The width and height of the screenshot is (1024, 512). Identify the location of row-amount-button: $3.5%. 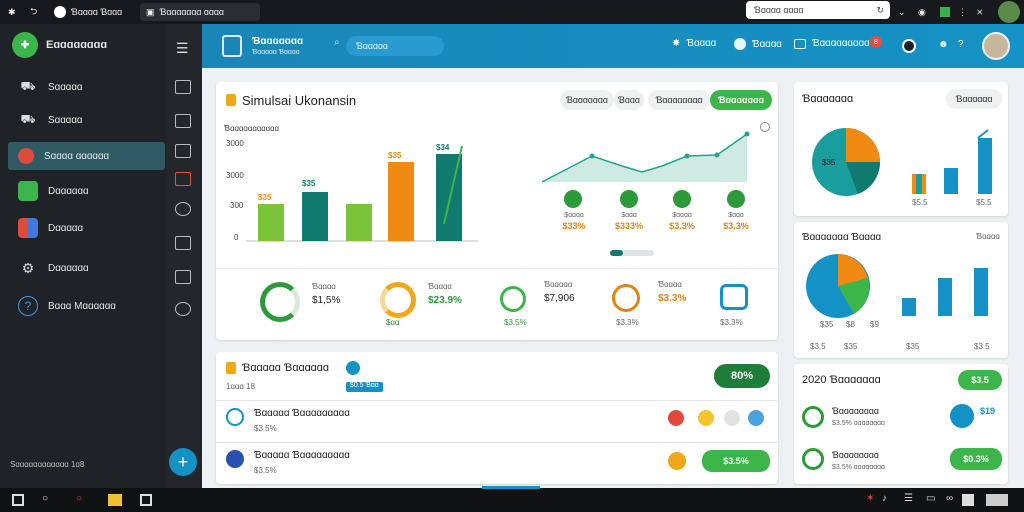
(736, 461).